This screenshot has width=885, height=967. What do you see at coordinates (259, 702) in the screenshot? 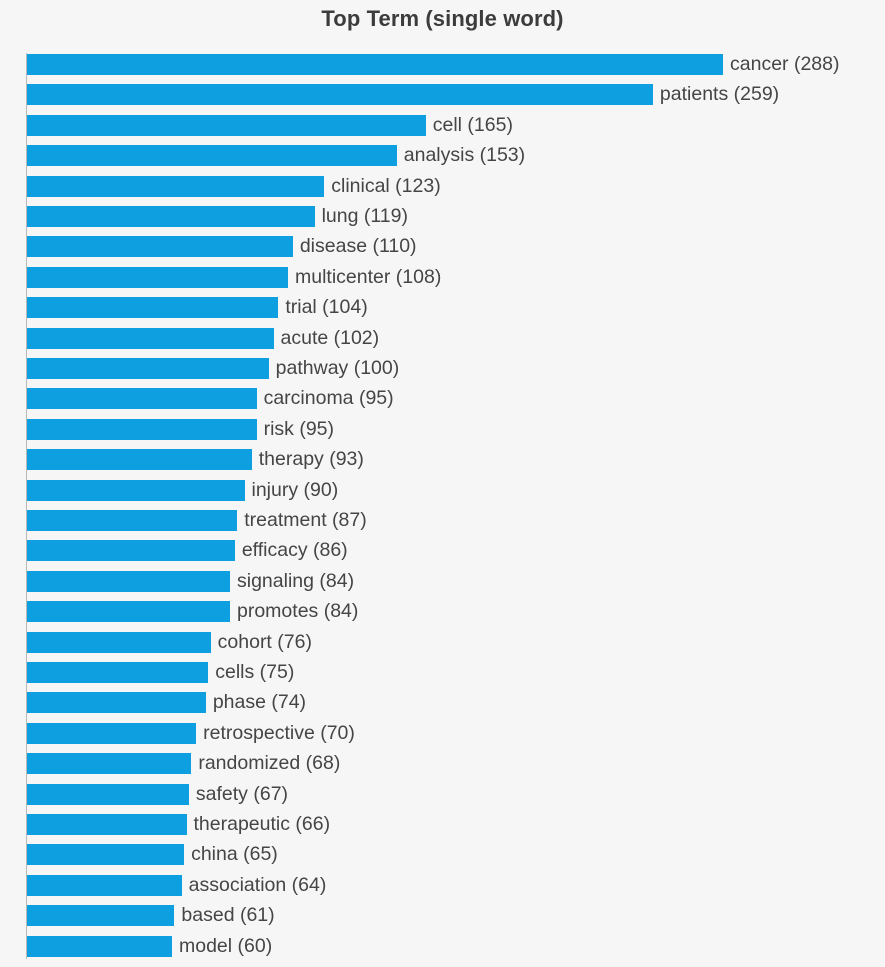
I see `bar-value-label: phase (74)` at bounding box center [259, 702].